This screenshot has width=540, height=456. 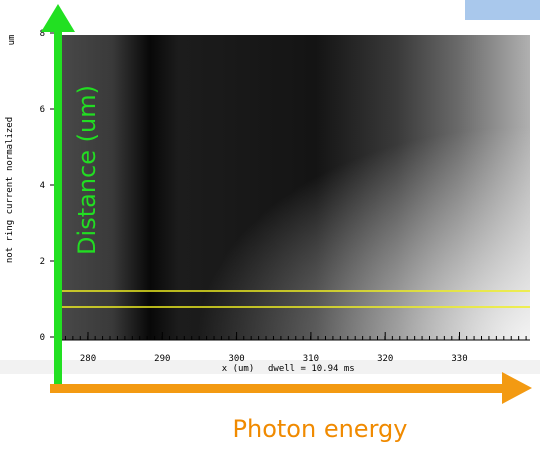 I want to click on horizontal-arrow: Photon energy, so click(x=291, y=407).